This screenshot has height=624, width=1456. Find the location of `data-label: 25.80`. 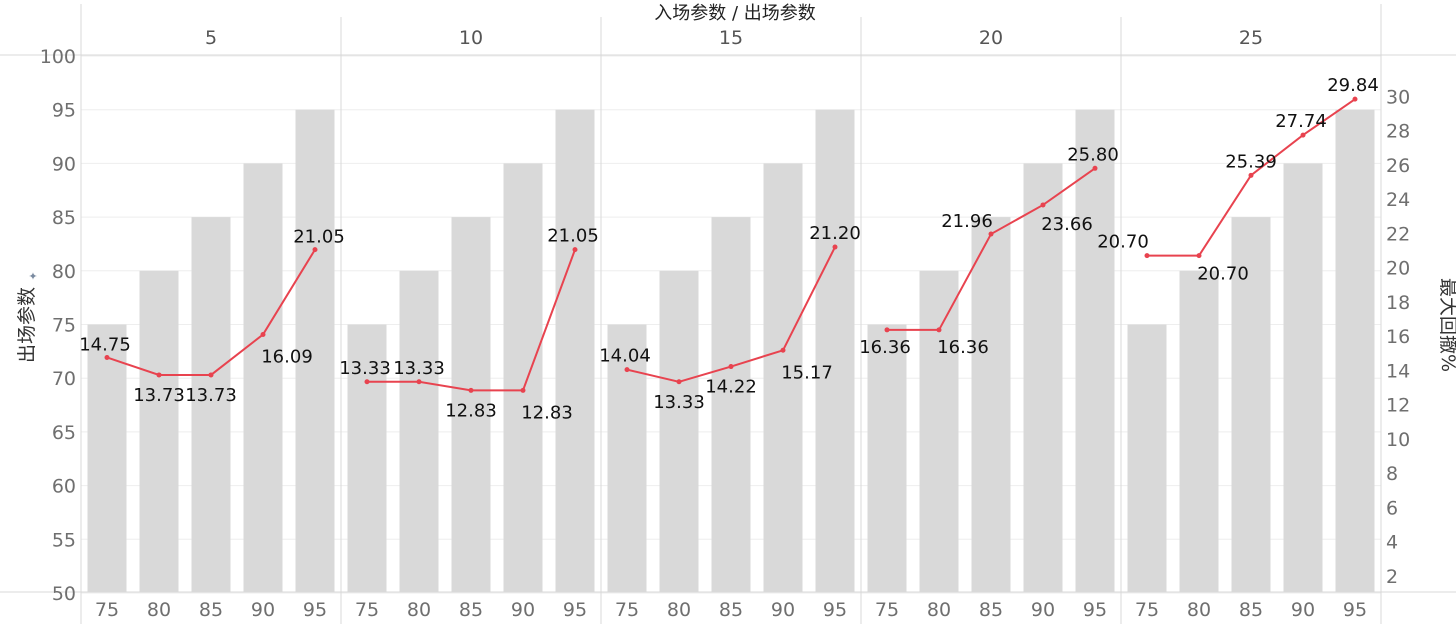

data-label: 25.80 is located at coordinates (1093, 154).